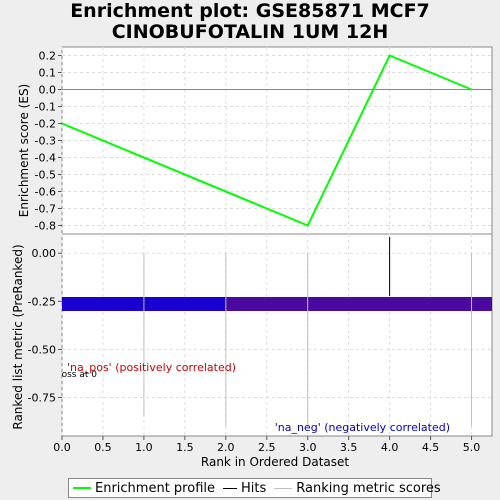 This screenshot has width=500, height=500. What do you see at coordinates (151, 367) in the screenshot?
I see `pos-correlated-label: 'na_pos' (positively correlated)` at bounding box center [151, 367].